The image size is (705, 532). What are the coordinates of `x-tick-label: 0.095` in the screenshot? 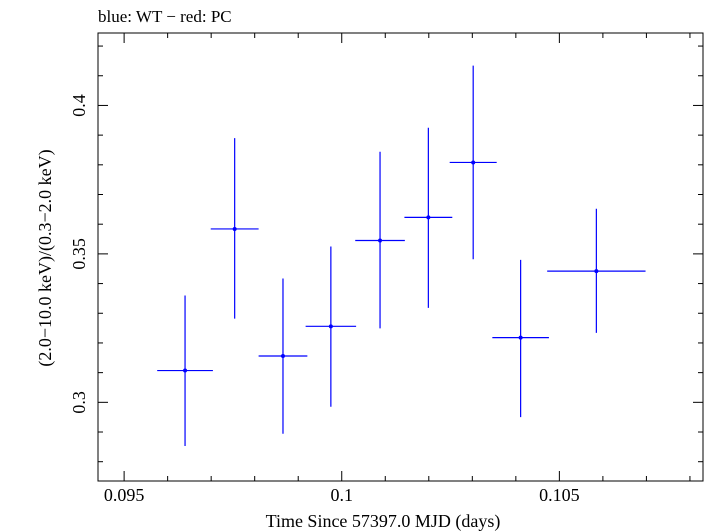 It's located at (124, 495).